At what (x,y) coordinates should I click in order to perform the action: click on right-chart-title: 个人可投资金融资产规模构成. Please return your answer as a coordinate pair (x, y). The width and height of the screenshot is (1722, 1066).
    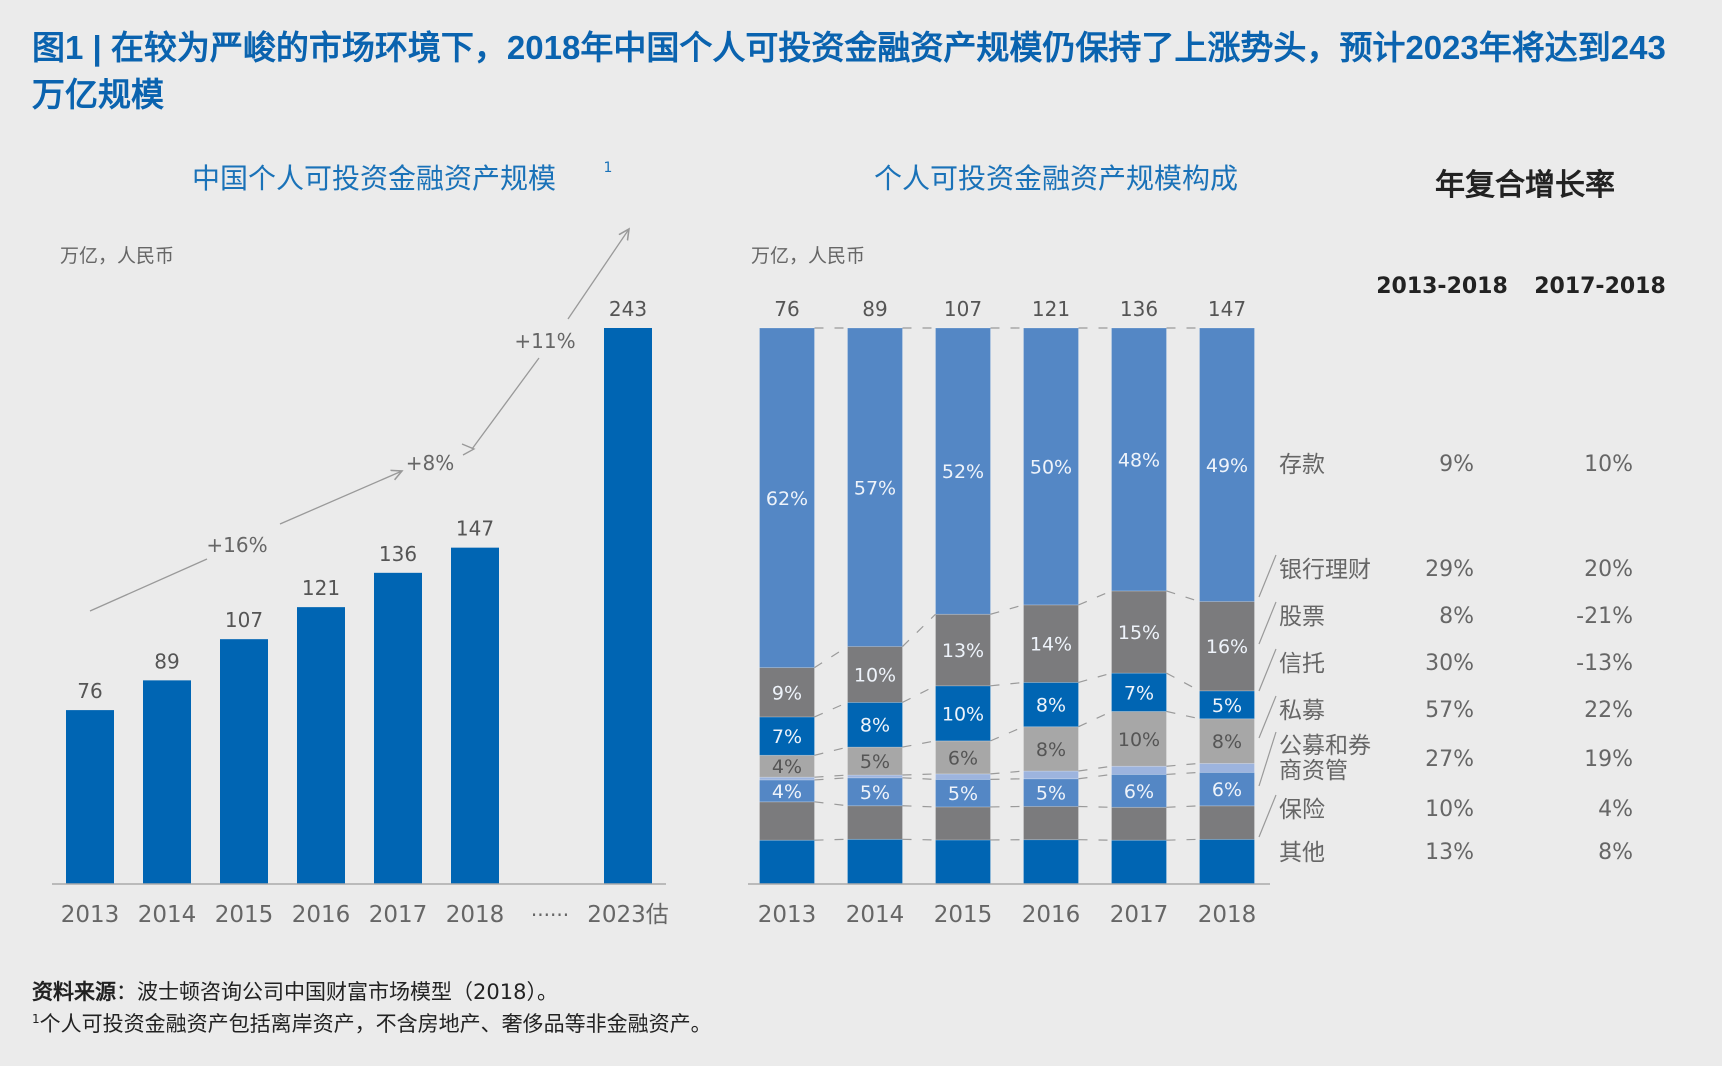
    Looking at the image, I should click on (1056, 178).